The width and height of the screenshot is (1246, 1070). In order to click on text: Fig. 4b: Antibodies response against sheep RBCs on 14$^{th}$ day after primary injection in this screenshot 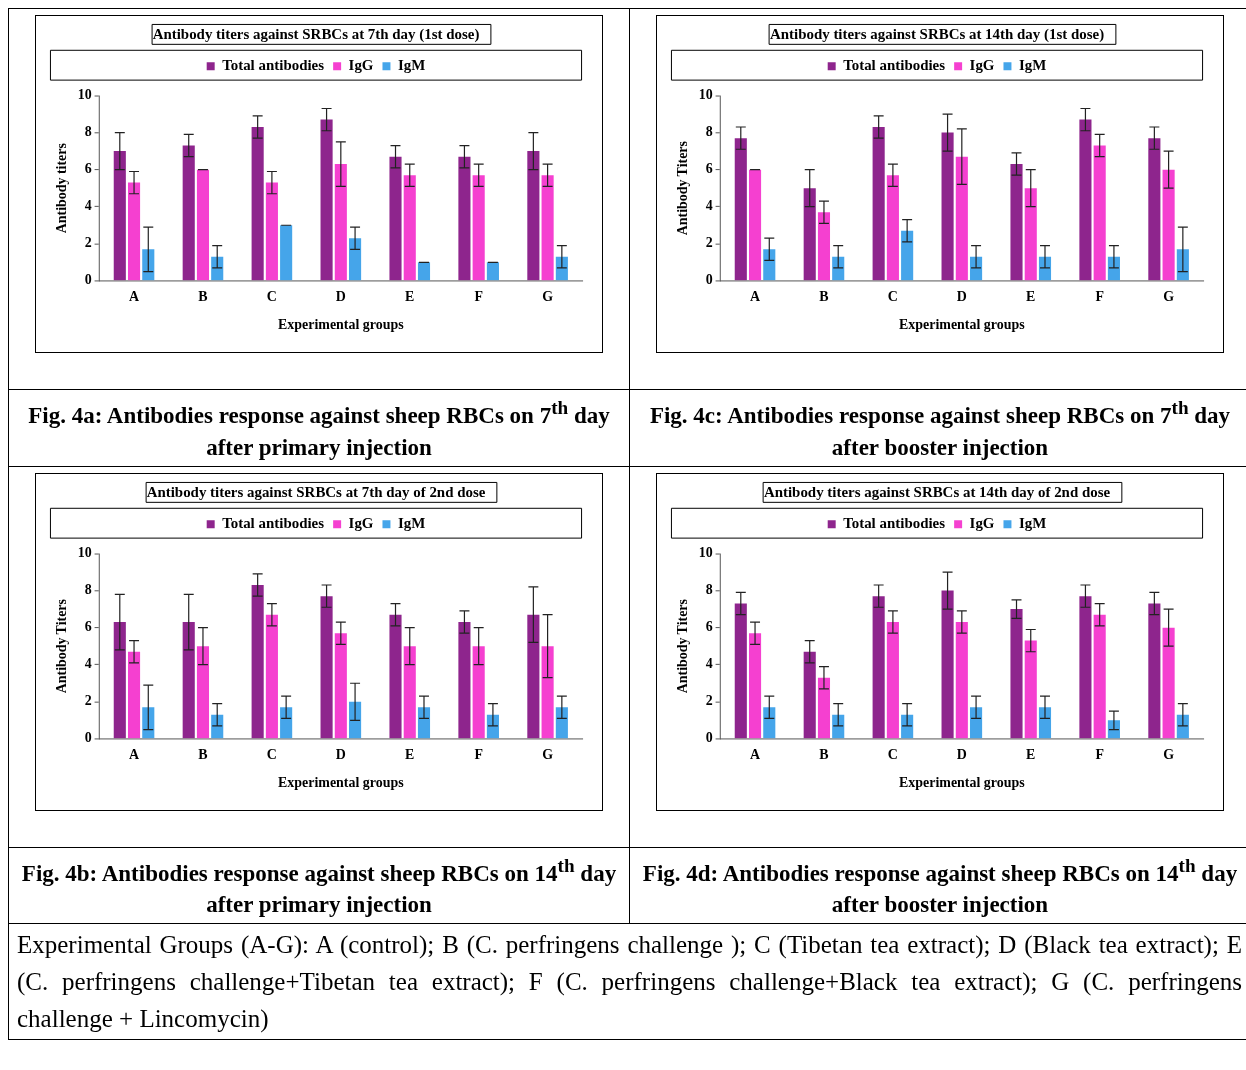, I will do `click(319, 886)`.